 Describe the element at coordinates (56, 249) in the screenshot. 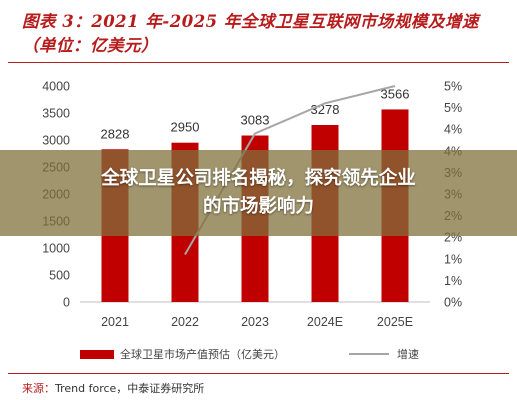

I see `y-tick-label: 1000` at that location.